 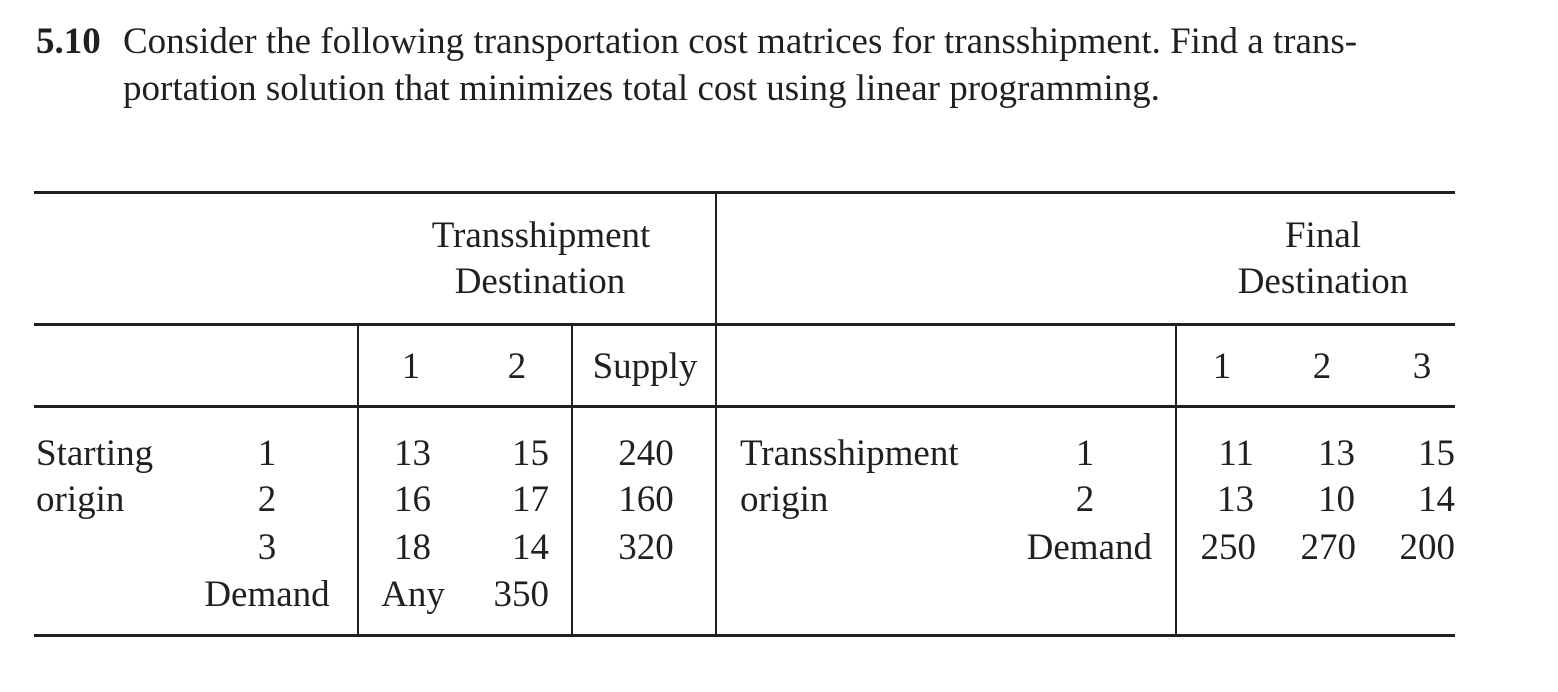 I want to click on right-row-label-1: 1, so click(x=1085, y=453).